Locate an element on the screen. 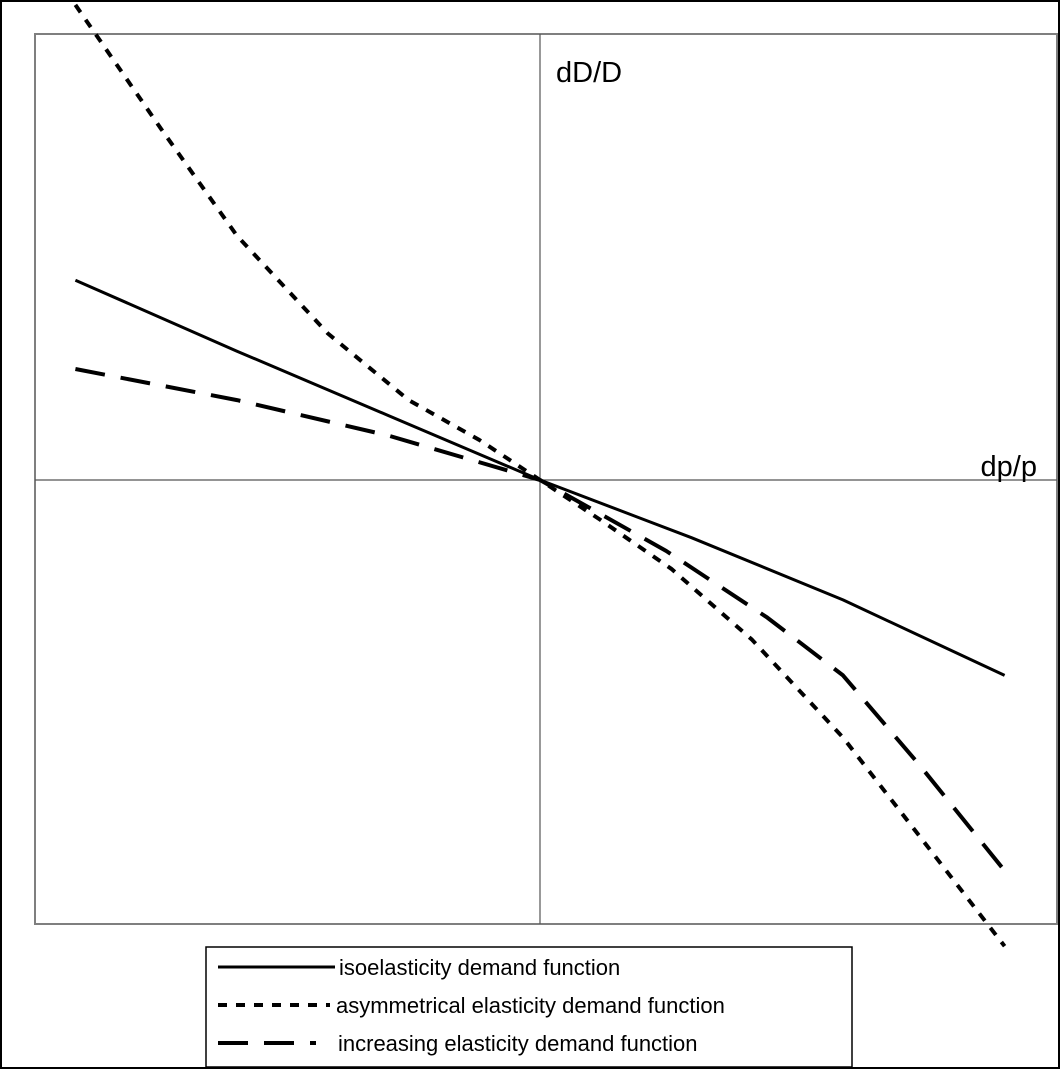 This screenshot has width=1060, height=1069. legend-label-isoelasticity: isoelasticity demand function is located at coordinates (479, 967).